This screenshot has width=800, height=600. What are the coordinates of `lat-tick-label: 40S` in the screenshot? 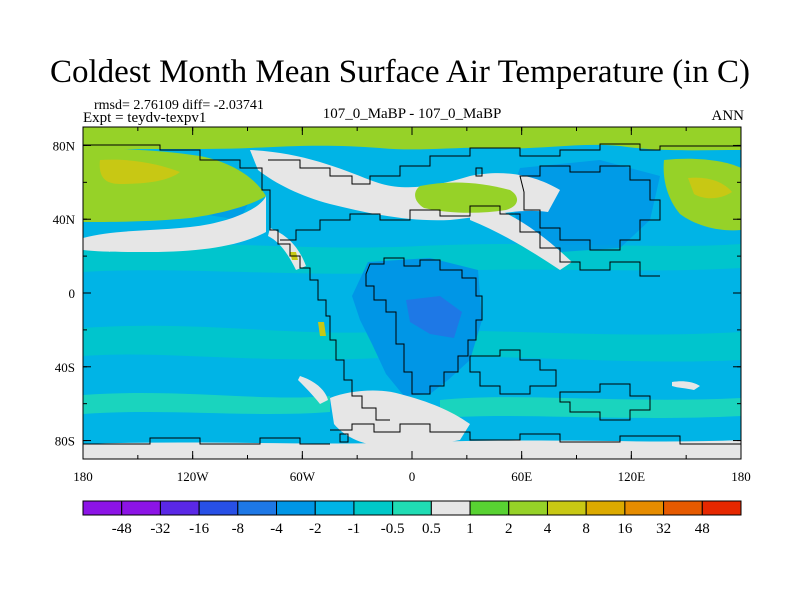 It's located at (65, 367).